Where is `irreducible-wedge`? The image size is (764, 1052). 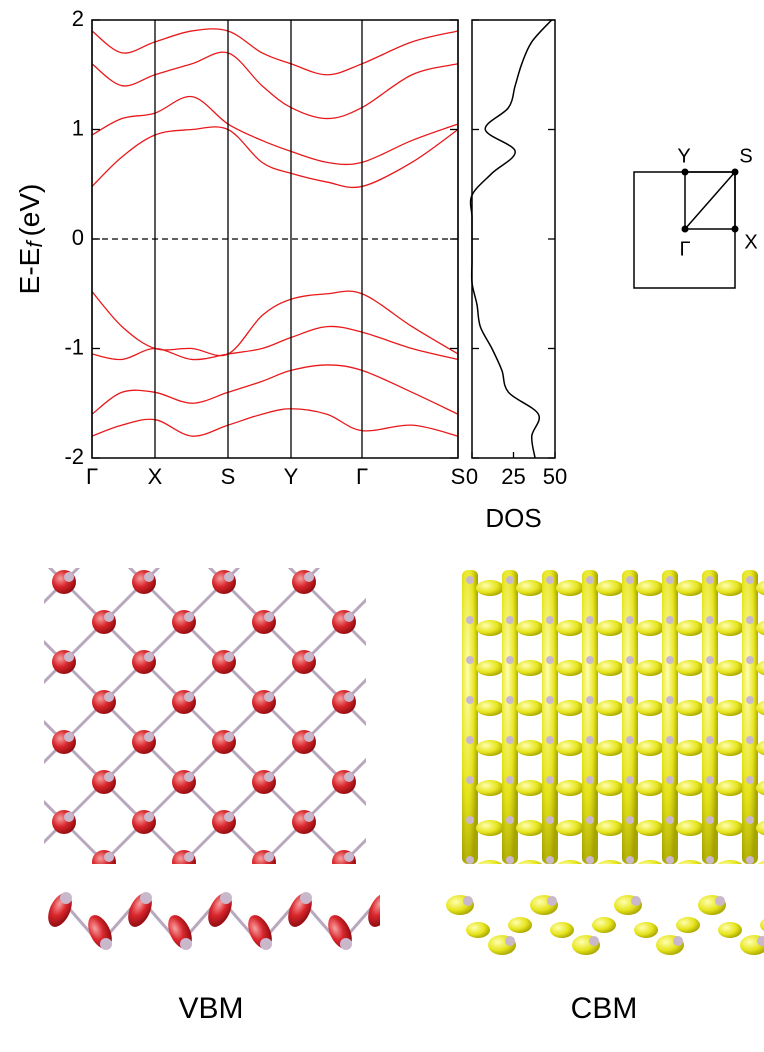 irreducible-wedge is located at coordinates (709, 200).